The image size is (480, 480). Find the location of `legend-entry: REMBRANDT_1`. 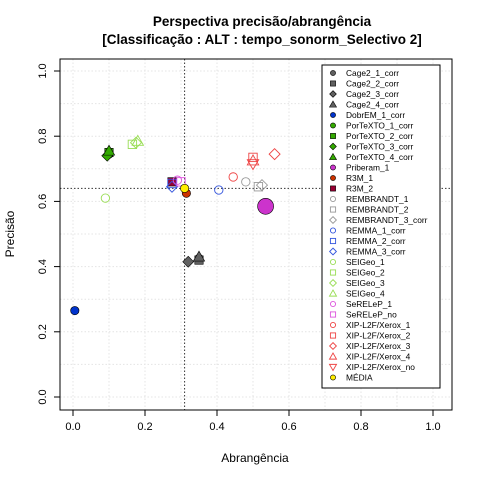

legend-entry: REMBRANDT_1 is located at coordinates (377, 199).